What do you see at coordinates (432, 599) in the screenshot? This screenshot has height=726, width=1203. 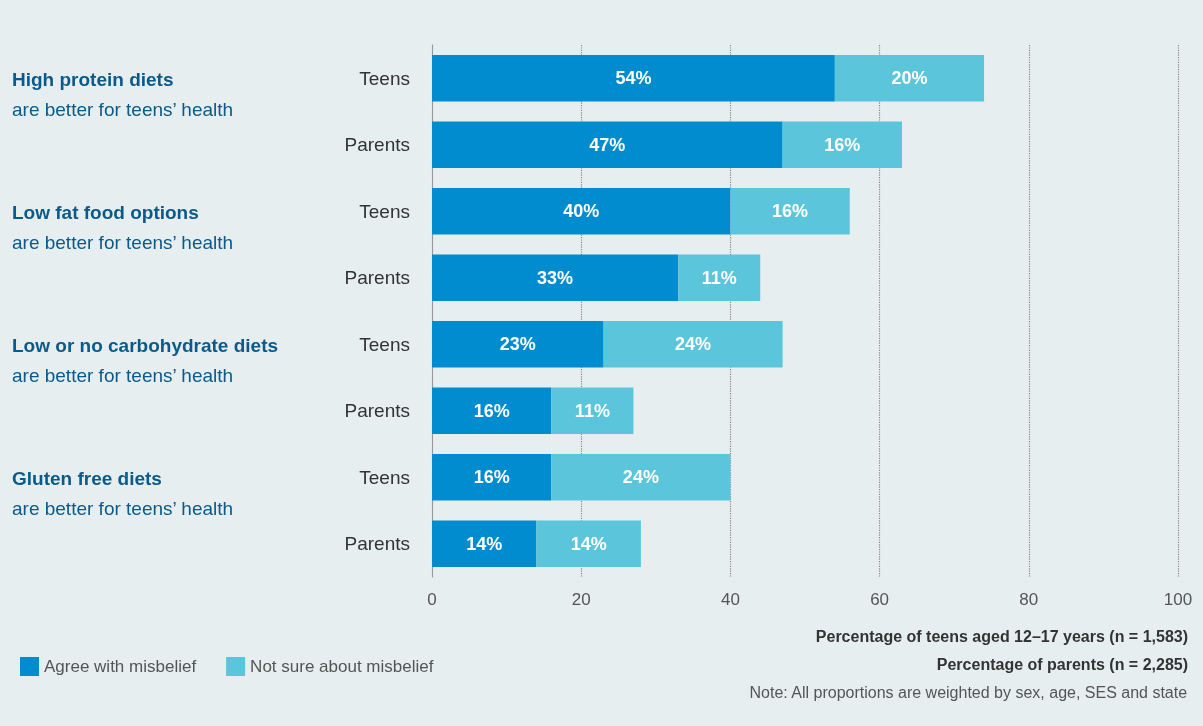 I see `x-tick-label: 0` at bounding box center [432, 599].